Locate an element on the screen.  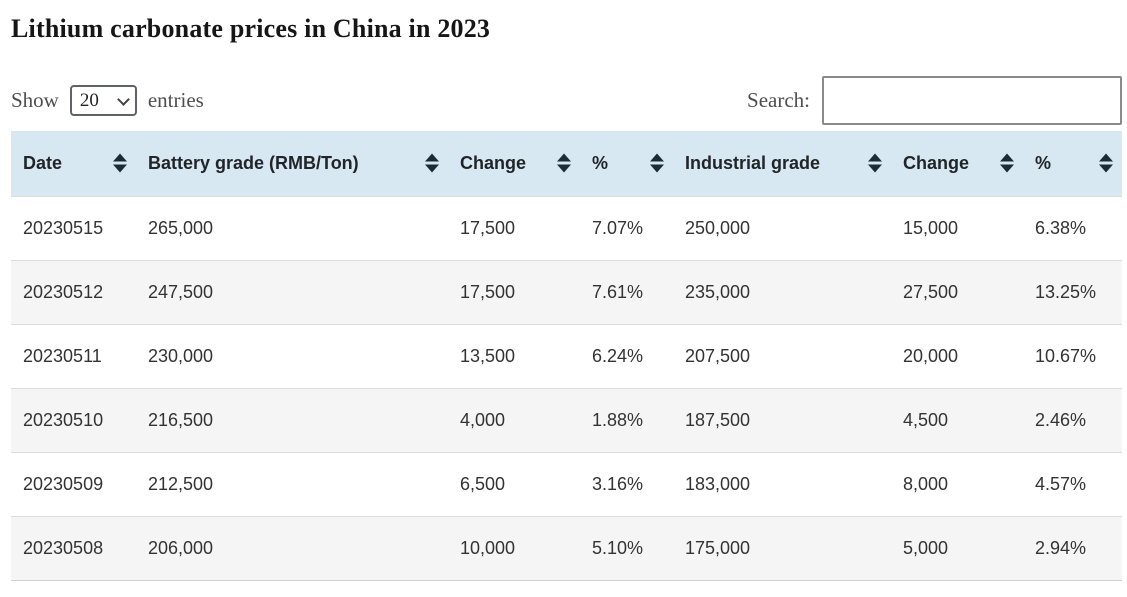
entries-select-wrap: 20 is located at coordinates (103, 100).